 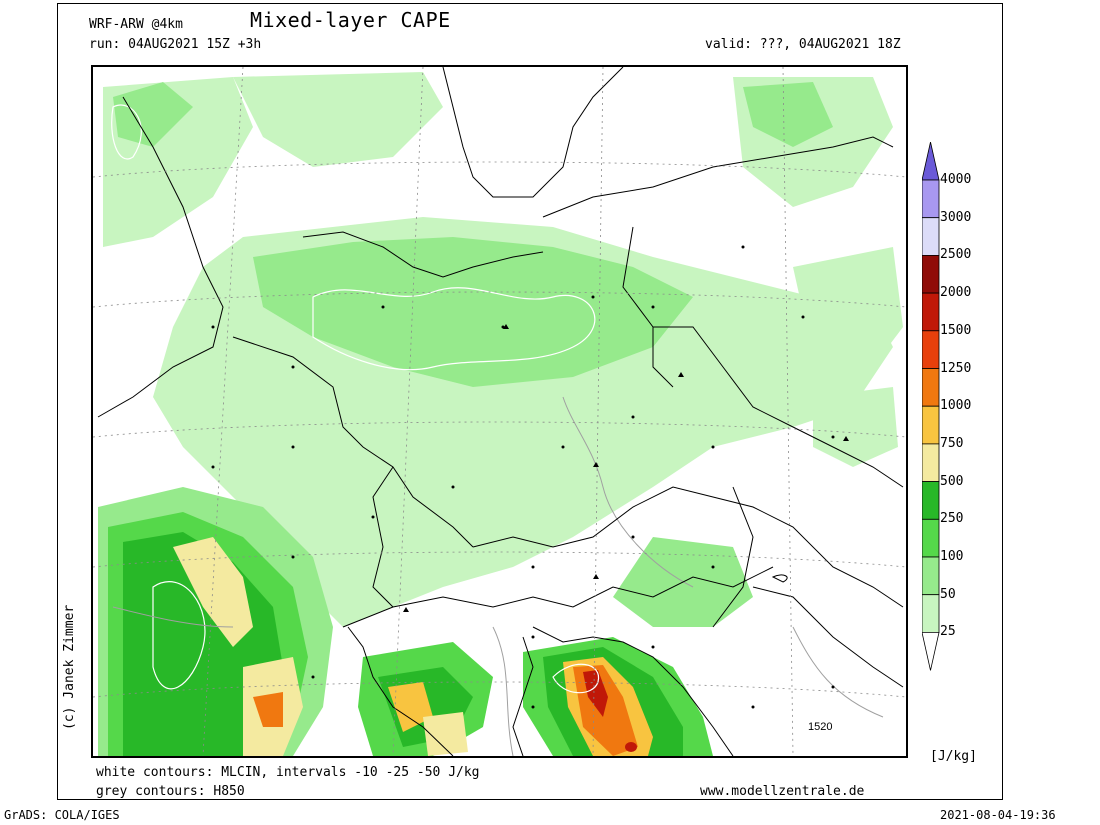 I want to click on colorbar-label: 750, so click(x=952, y=443).